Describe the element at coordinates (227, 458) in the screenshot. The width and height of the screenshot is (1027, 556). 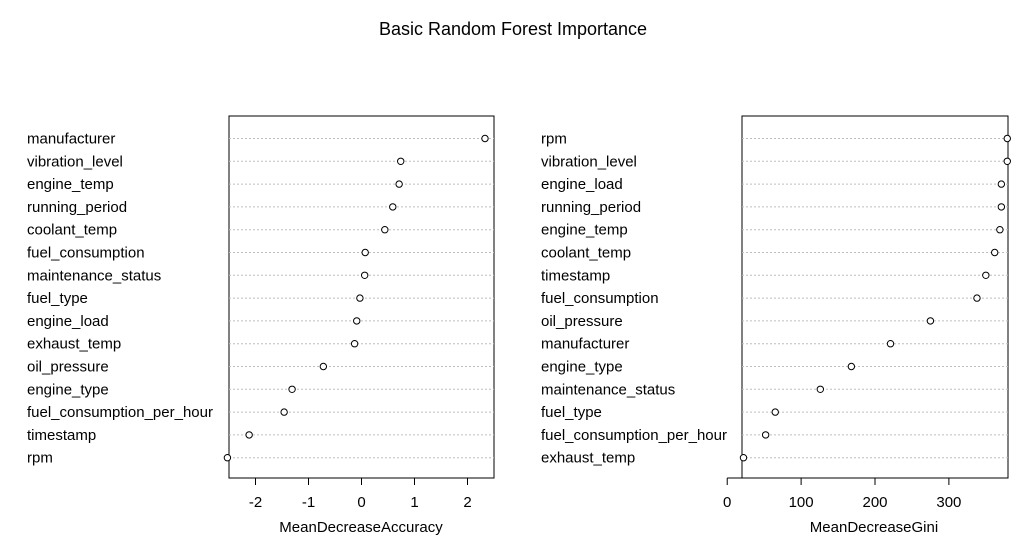
I see `accuracy-point-rpm` at that location.